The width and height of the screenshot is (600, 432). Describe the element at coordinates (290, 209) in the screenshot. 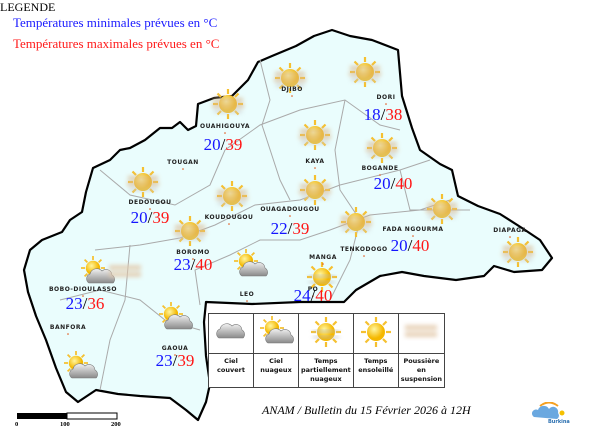

I see `city-label: OUAGADOUGOU` at that location.